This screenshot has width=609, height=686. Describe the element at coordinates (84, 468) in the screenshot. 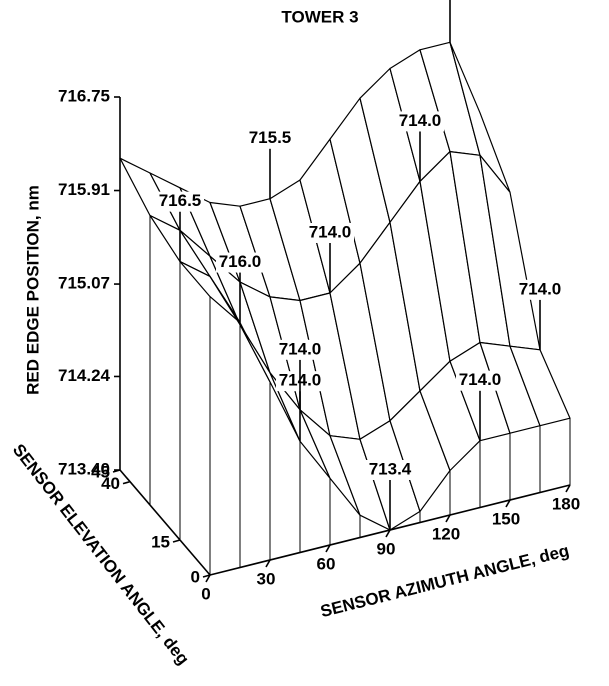

I see `z-tick-label: 713.40` at that location.